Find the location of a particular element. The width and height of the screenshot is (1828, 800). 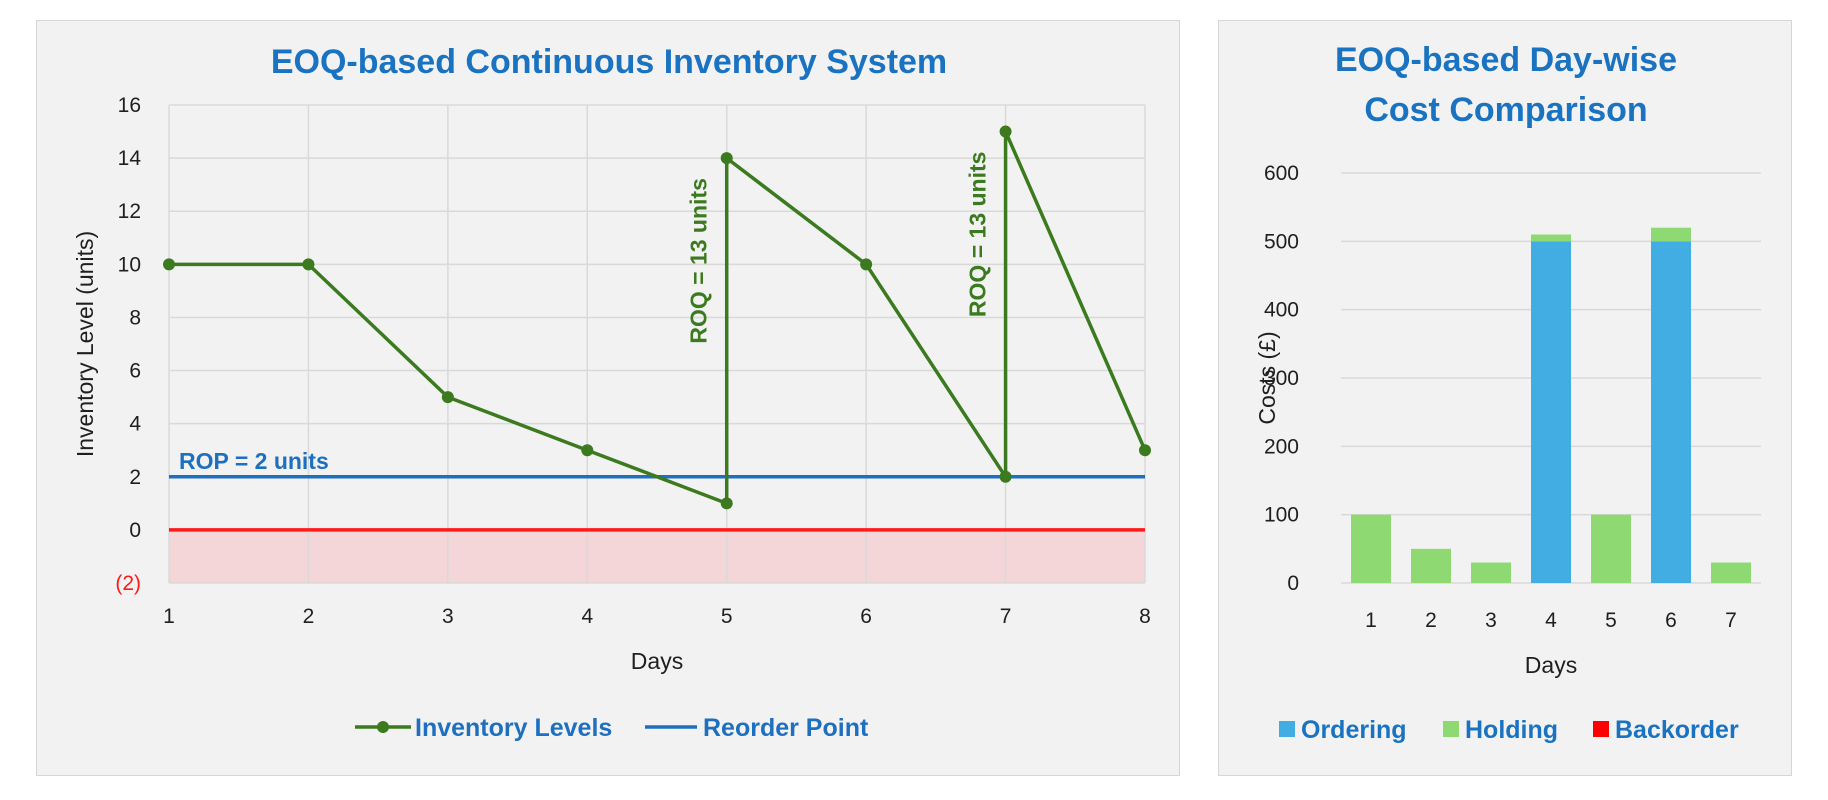

cost-y-tick-label: 500 is located at coordinates (1281, 241).